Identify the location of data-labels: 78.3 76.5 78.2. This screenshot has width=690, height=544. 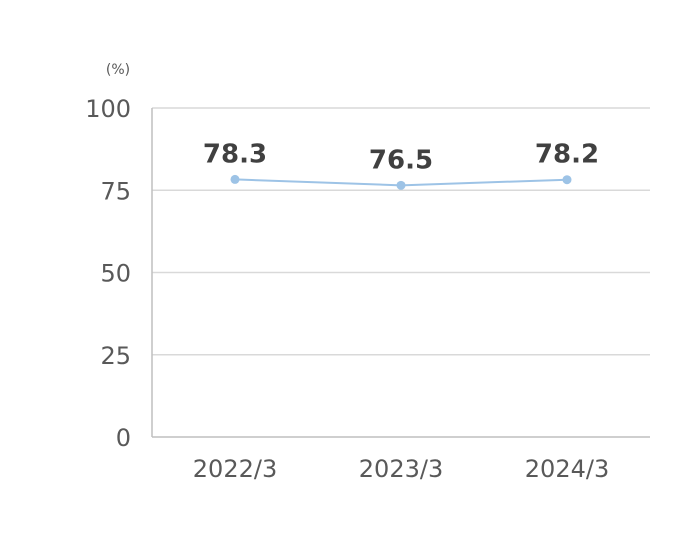
(401, 157).